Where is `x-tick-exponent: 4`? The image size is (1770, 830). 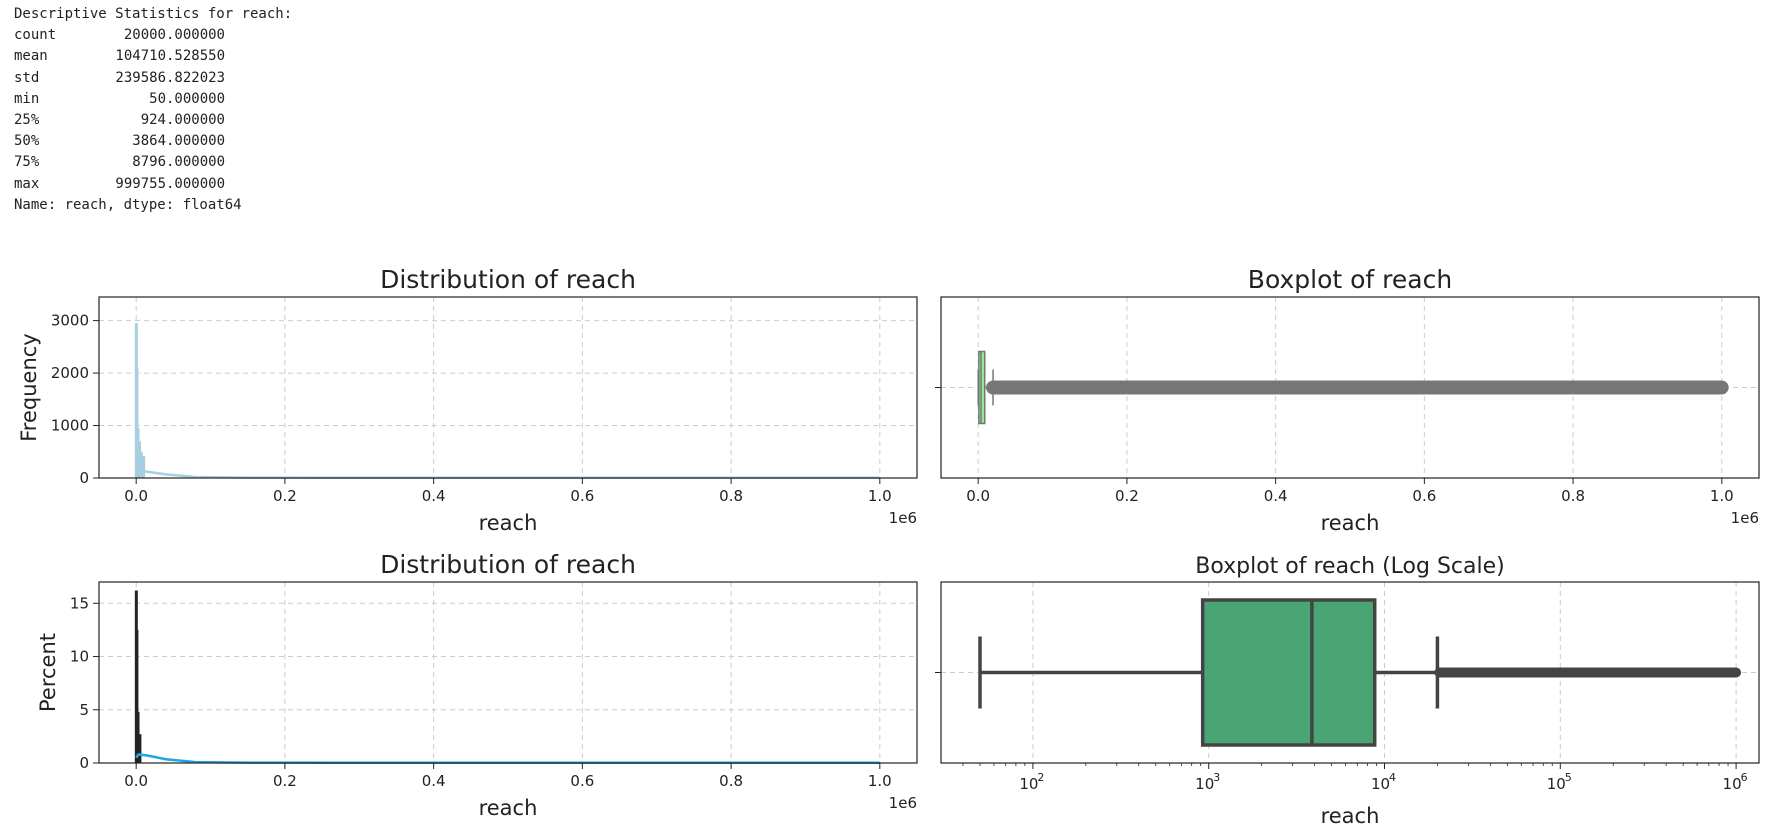
x-tick-exponent: 4 is located at coordinates (1392, 777).